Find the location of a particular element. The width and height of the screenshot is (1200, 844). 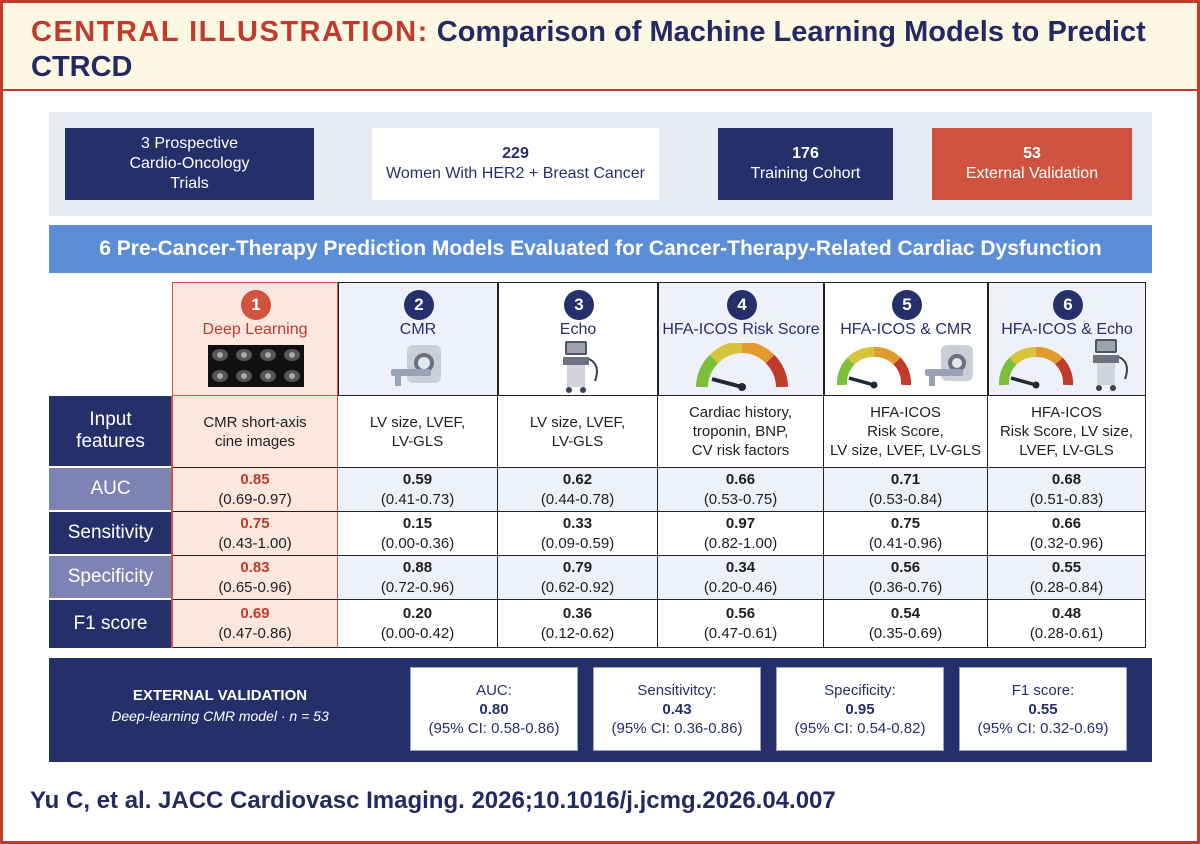

metric-label: F1 score: is located at coordinates (1043, 690).